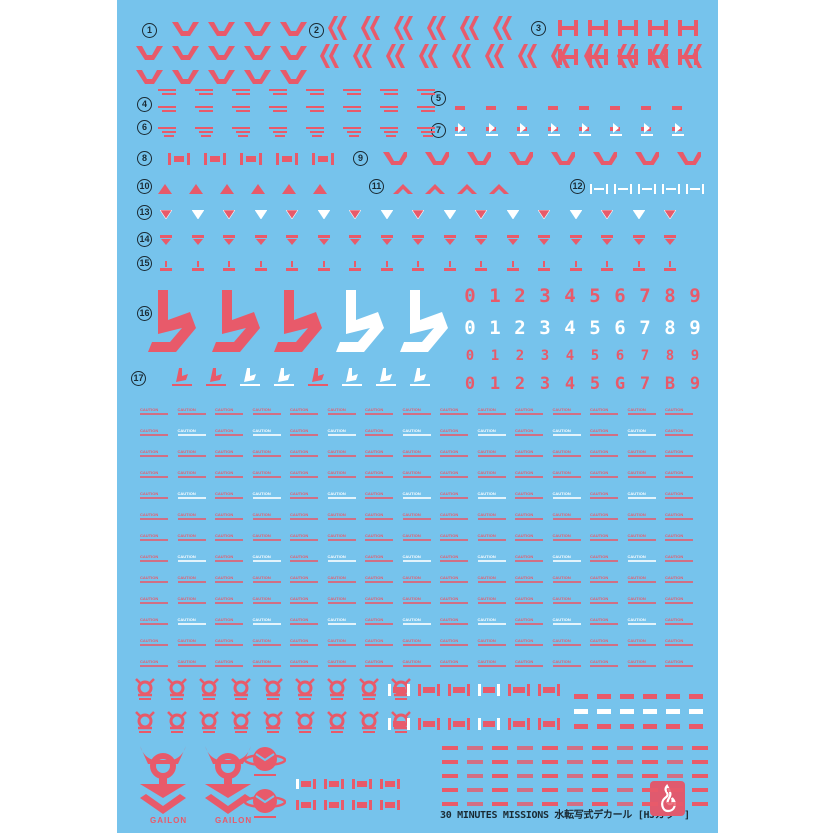 The image size is (835, 835). What do you see at coordinates (228, 783) in the screenshot?
I see `gailon-emblem-decal` at bounding box center [228, 783].